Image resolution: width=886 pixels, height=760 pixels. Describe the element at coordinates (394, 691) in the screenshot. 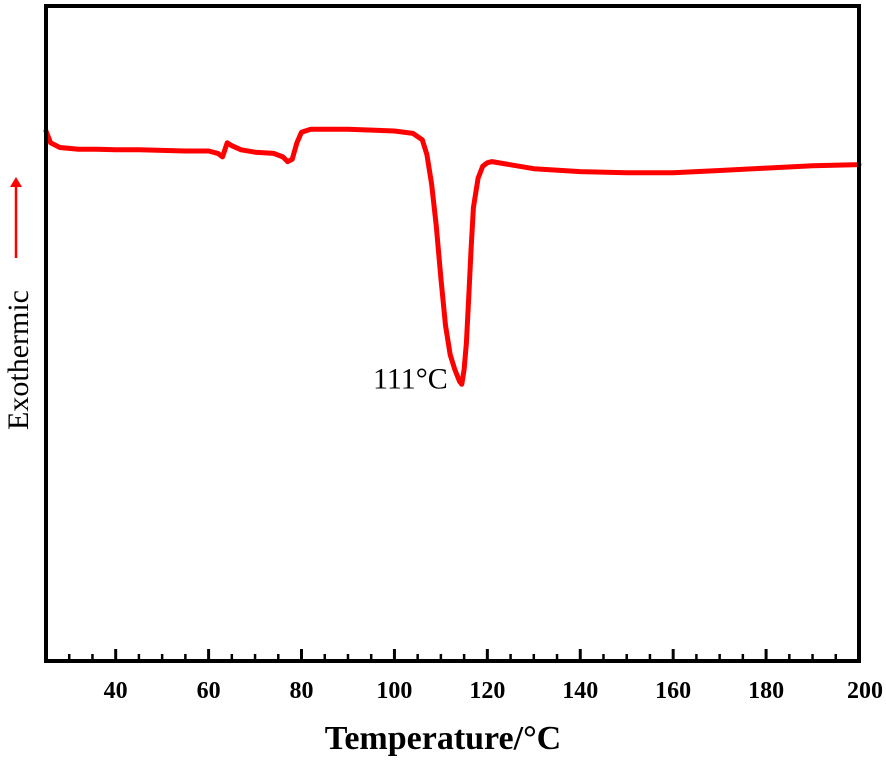

I see `x-tick-label-100: 100` at that location.